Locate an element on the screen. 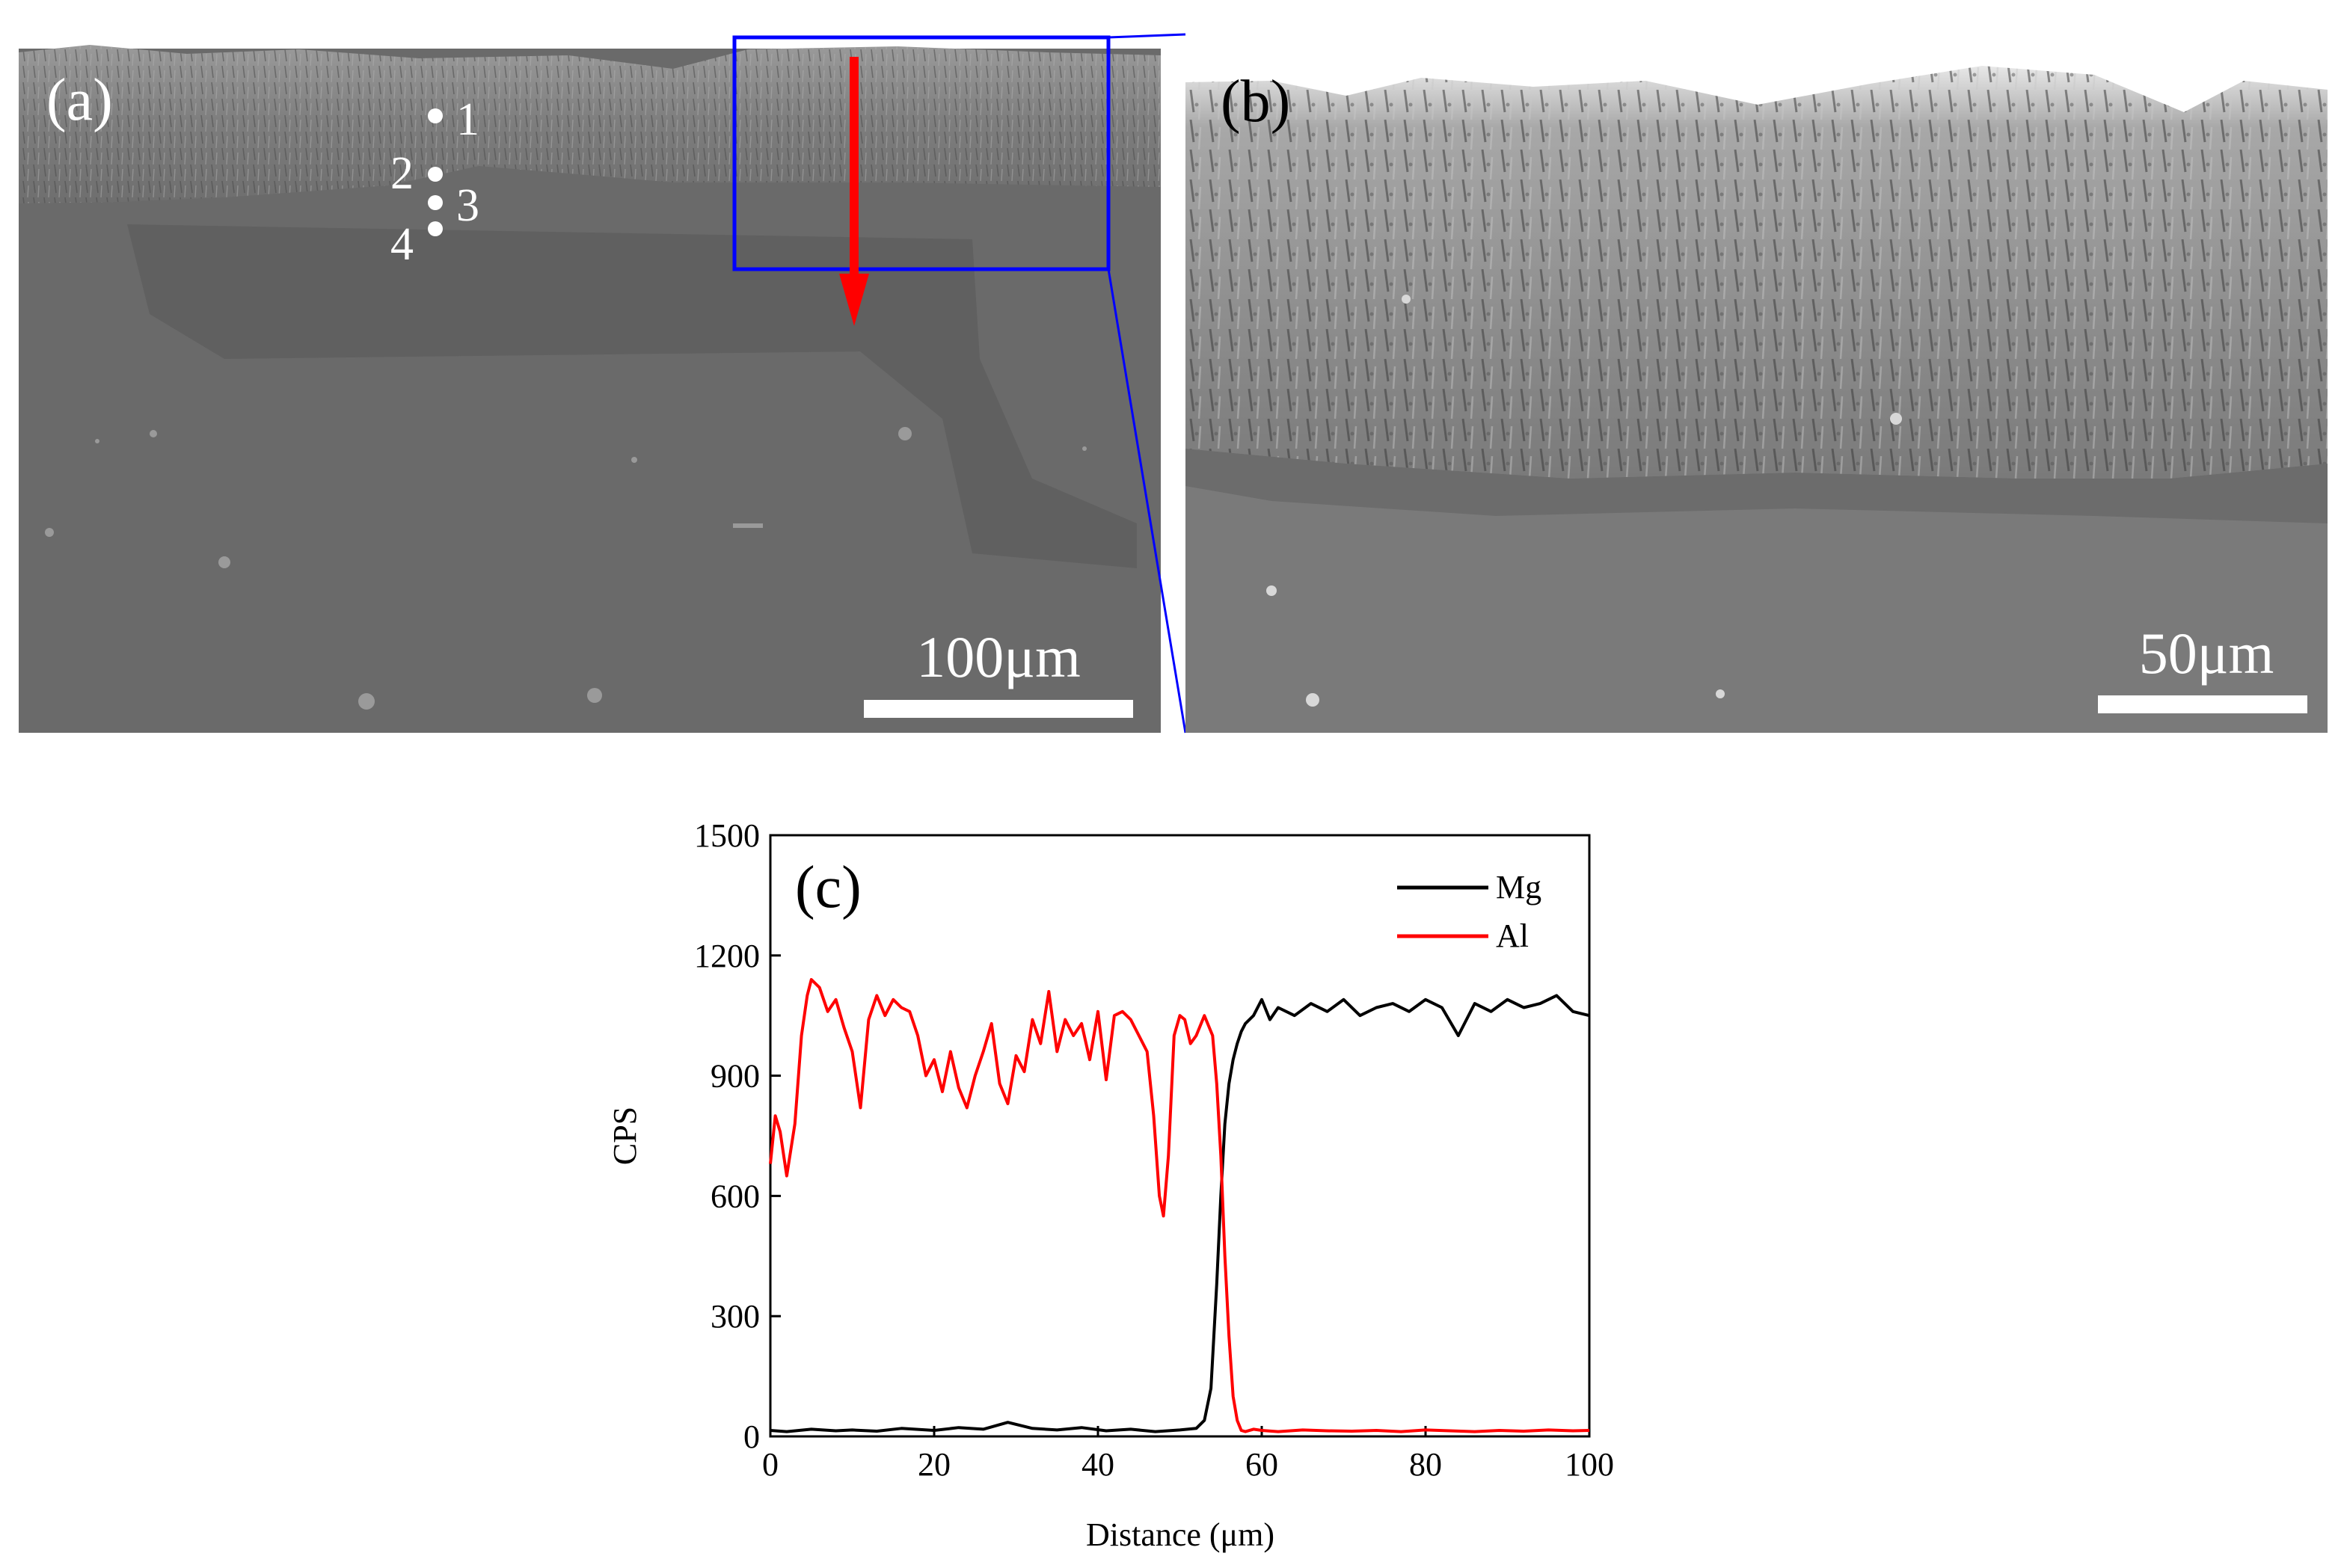  panel-a-label: (a) is located at coordinates (79, 100).